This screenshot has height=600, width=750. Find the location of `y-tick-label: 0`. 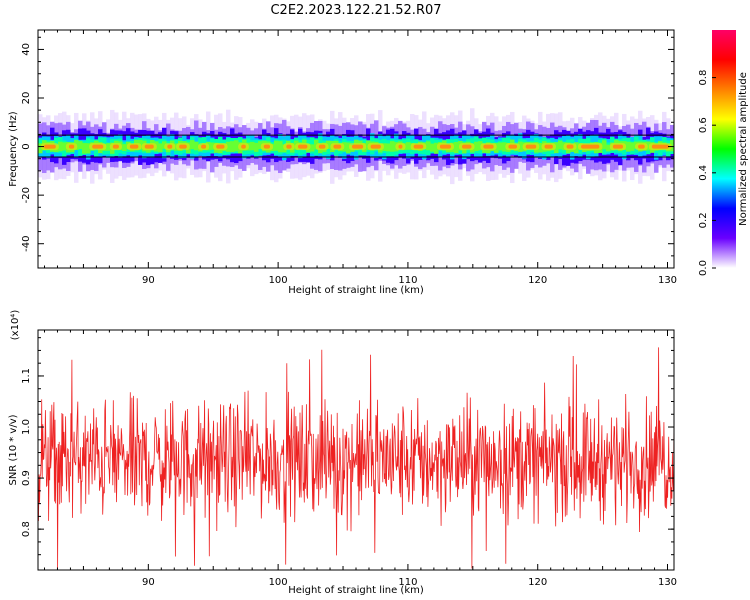

y-tick-label: 0 is located at coordinates (26, 146).